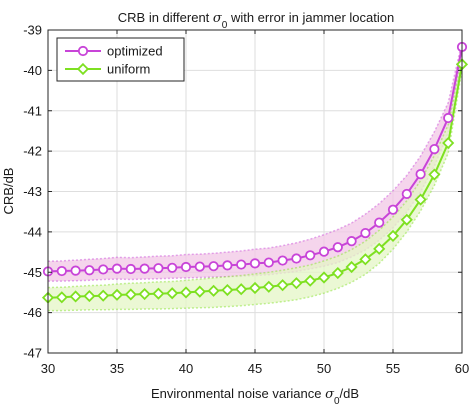 This screenshot has height=405, width=474. I want to click on y-tick-label: -44, so click(32, 231).